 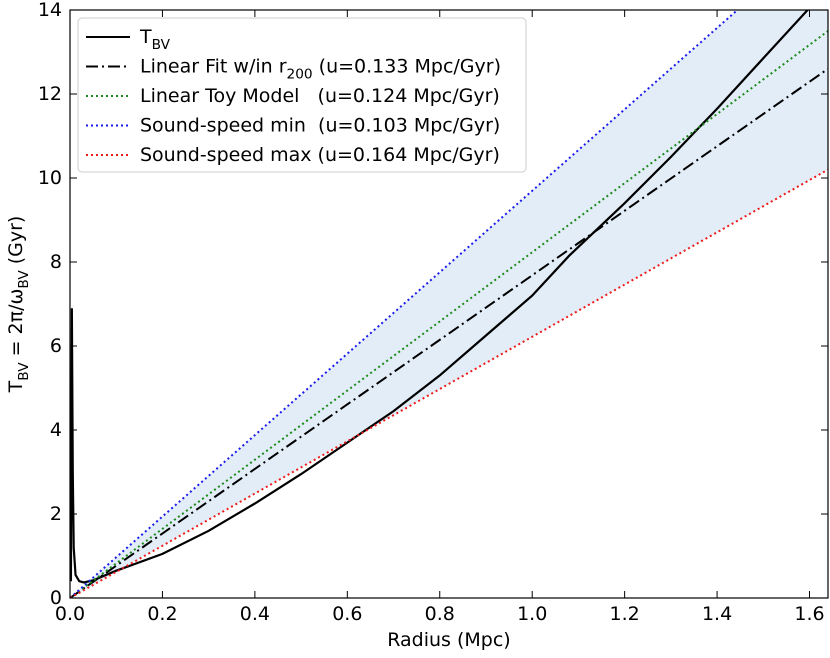 I want to click on text-part: 10, so click(x=50, y=178).